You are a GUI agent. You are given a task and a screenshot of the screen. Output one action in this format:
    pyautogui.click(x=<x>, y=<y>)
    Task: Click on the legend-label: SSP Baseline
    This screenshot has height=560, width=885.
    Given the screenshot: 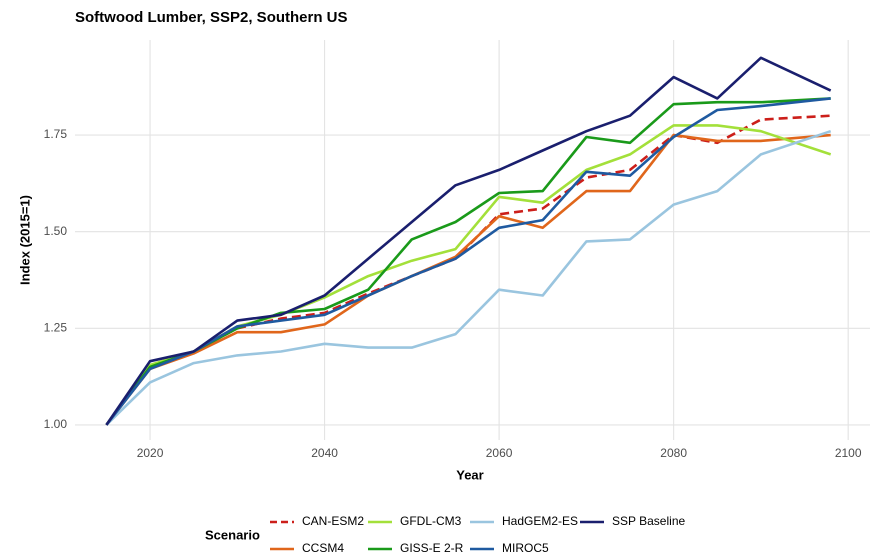 What is the action you would take?
    pyautogui.click(x=648, y=521)
    